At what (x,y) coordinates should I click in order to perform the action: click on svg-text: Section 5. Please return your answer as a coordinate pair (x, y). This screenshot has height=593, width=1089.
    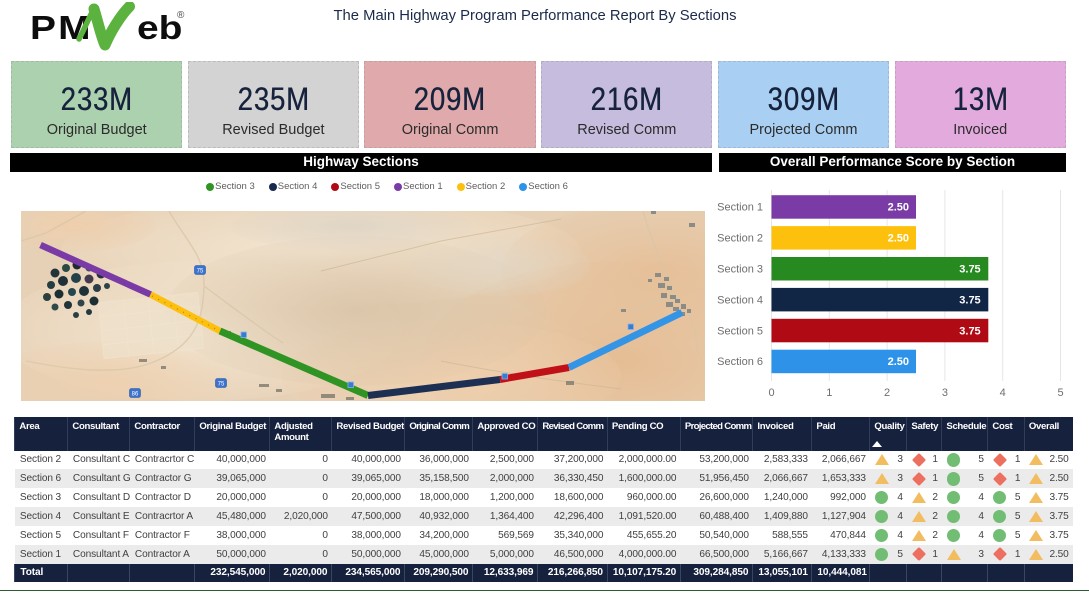
    Looking at the image, I should click on (740, 331).